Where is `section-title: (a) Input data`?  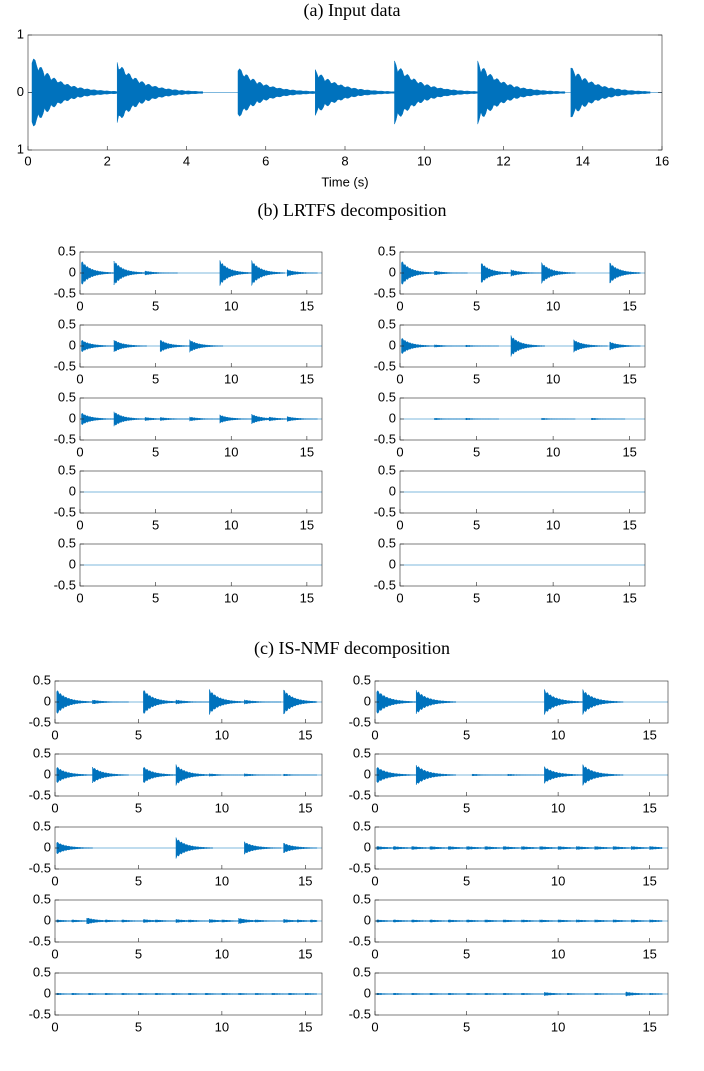 section-title: (a) Input data is located at coordinates (352, 10).